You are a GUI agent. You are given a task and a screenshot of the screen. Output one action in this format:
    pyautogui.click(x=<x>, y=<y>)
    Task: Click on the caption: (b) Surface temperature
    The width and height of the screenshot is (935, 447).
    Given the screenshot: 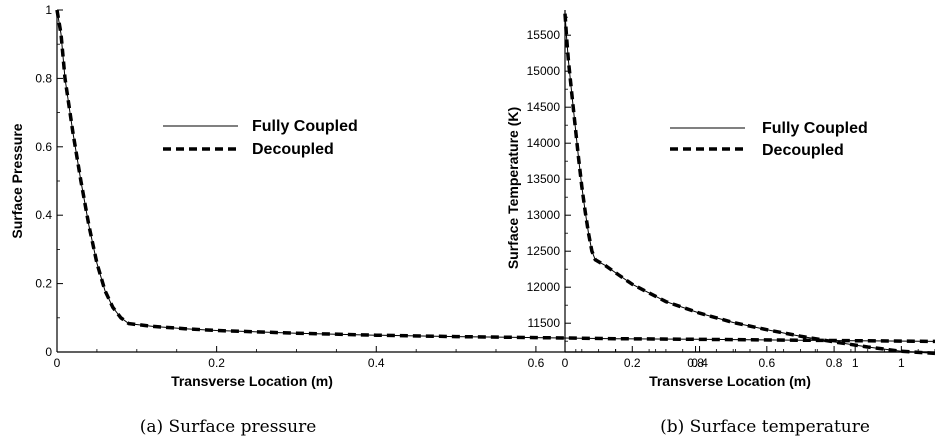 What is the action you would take?
    pyautogui.click(x=765, y=427)
    